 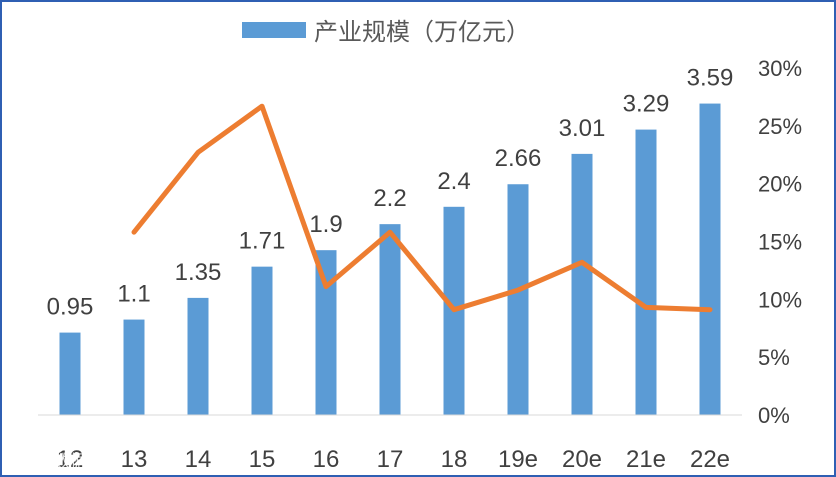 I want to click on y-tick-5pct: 5%, so click(x=774, y=357).